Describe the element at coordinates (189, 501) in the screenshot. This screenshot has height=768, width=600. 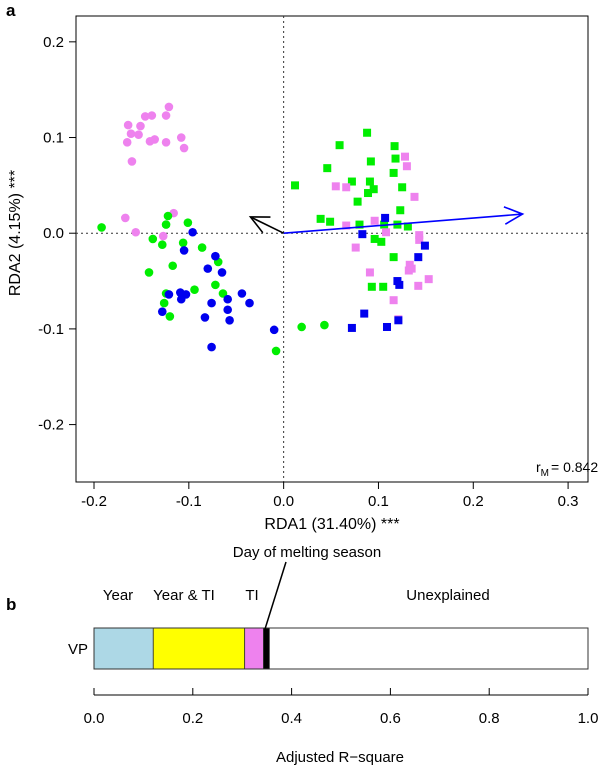
I see `x-tick-label: -0.1` at that location.